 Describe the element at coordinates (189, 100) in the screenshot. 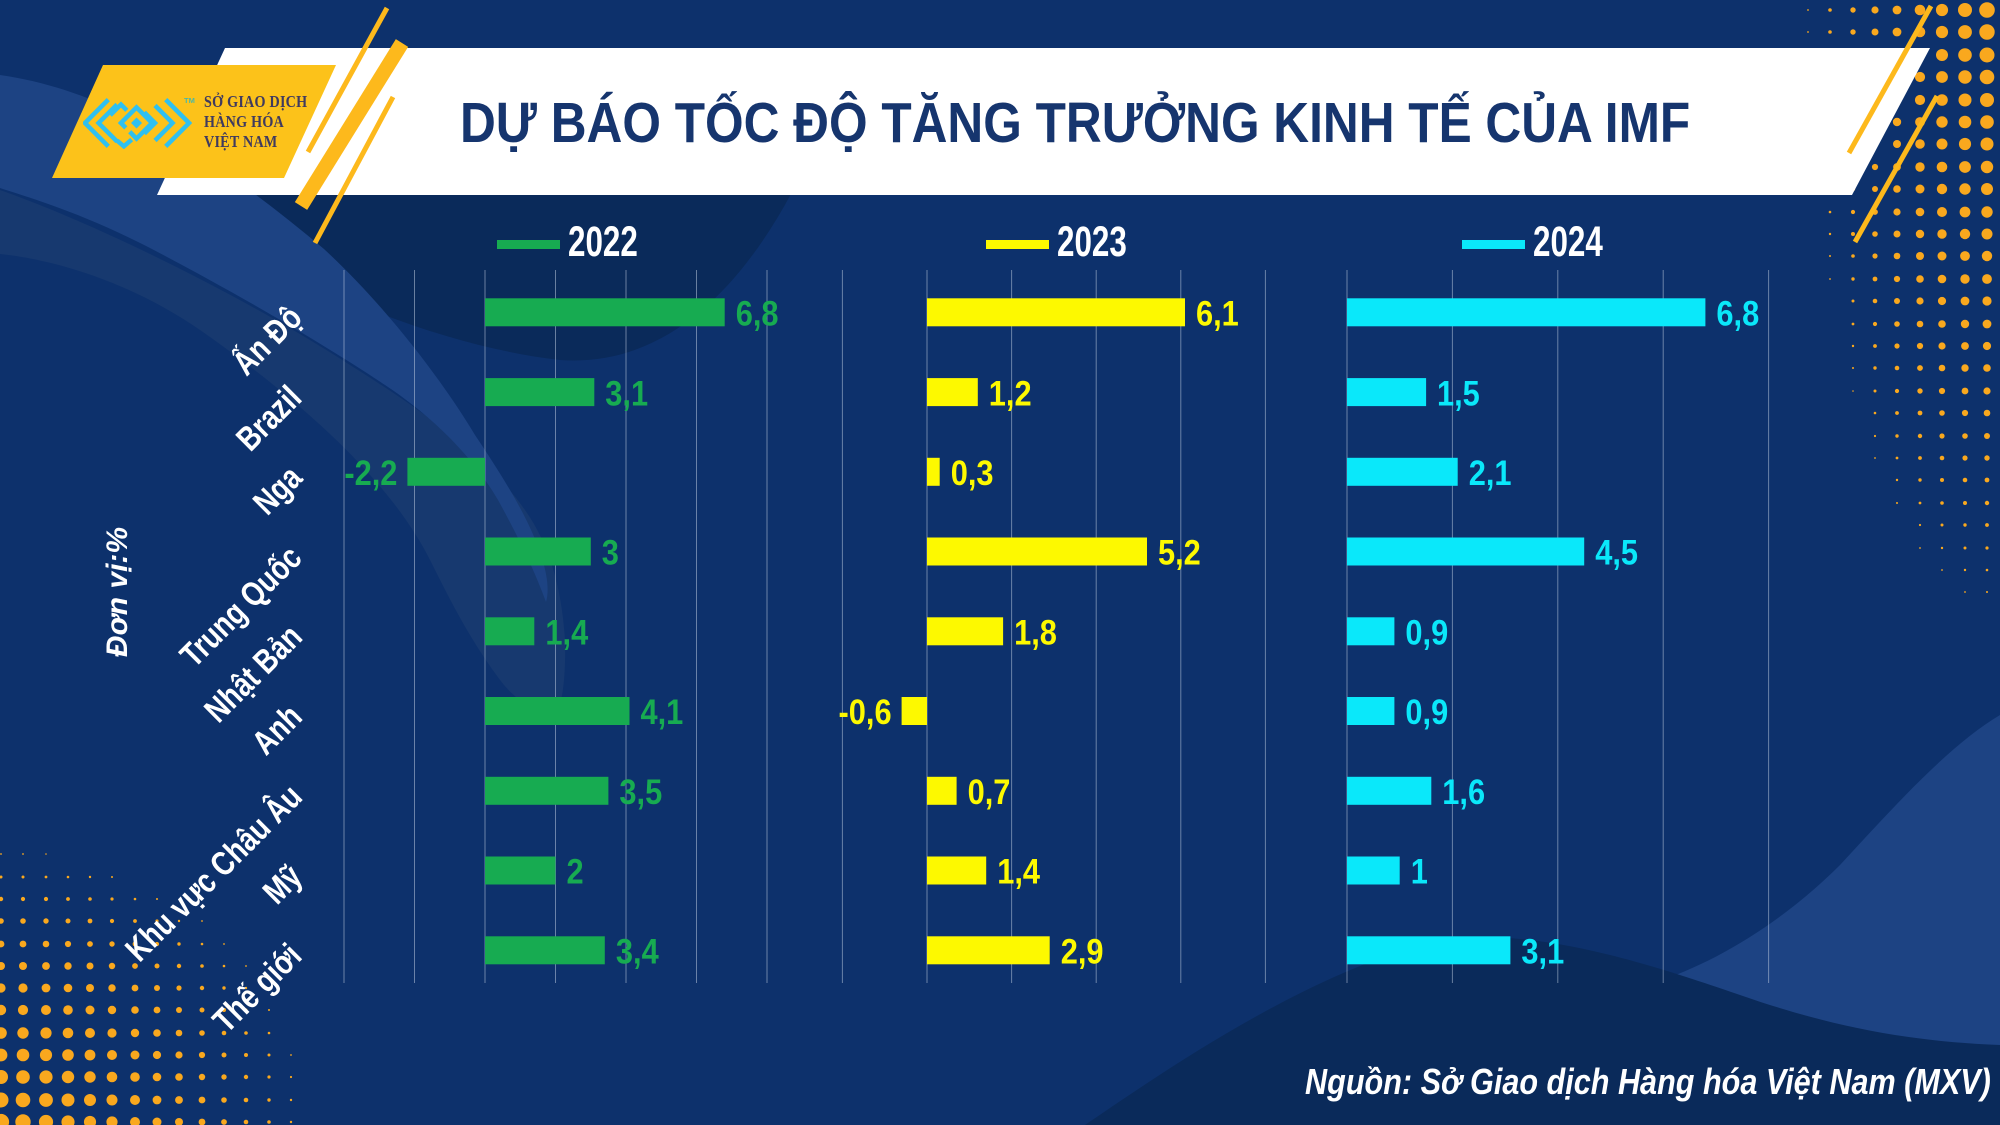

I see `svg-text: TM` at that location.